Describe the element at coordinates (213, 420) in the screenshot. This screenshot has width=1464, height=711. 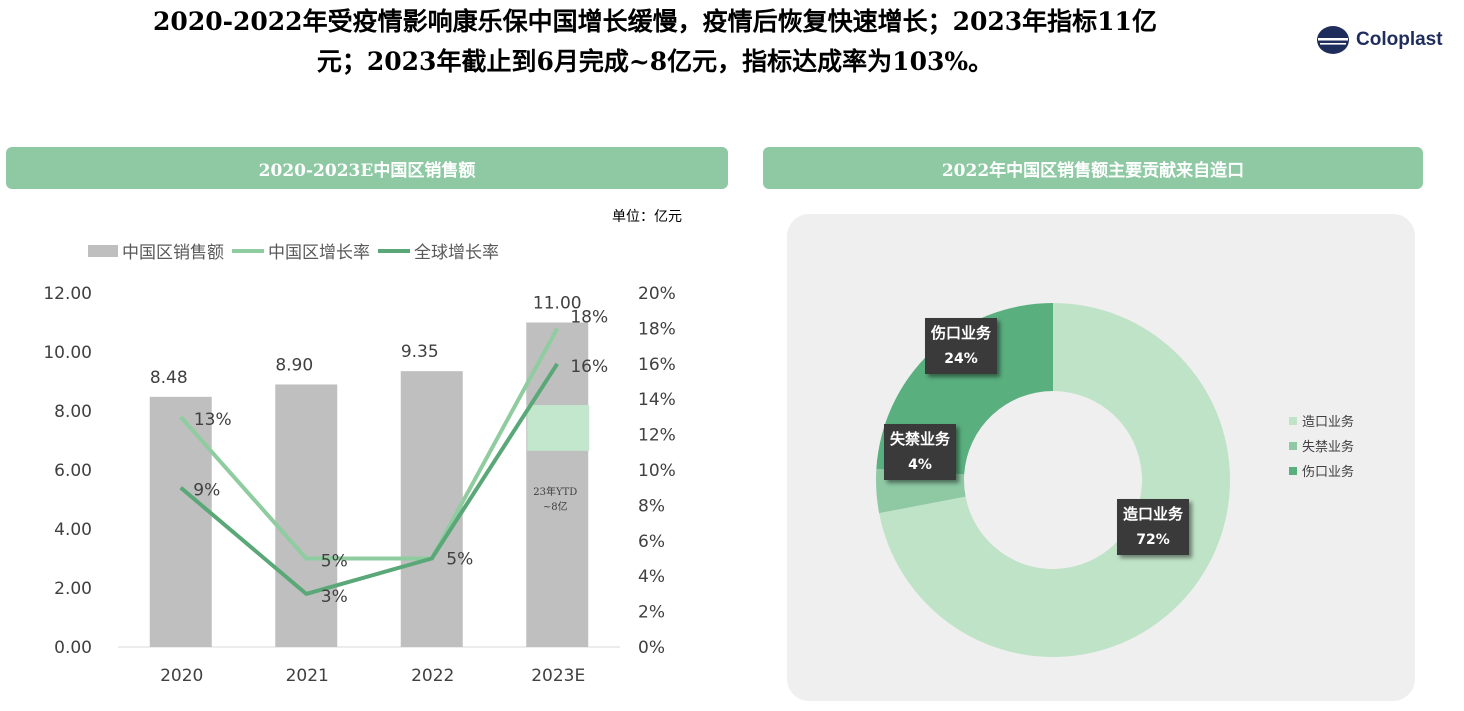
I see `china-growth-label: 13%` at that location.